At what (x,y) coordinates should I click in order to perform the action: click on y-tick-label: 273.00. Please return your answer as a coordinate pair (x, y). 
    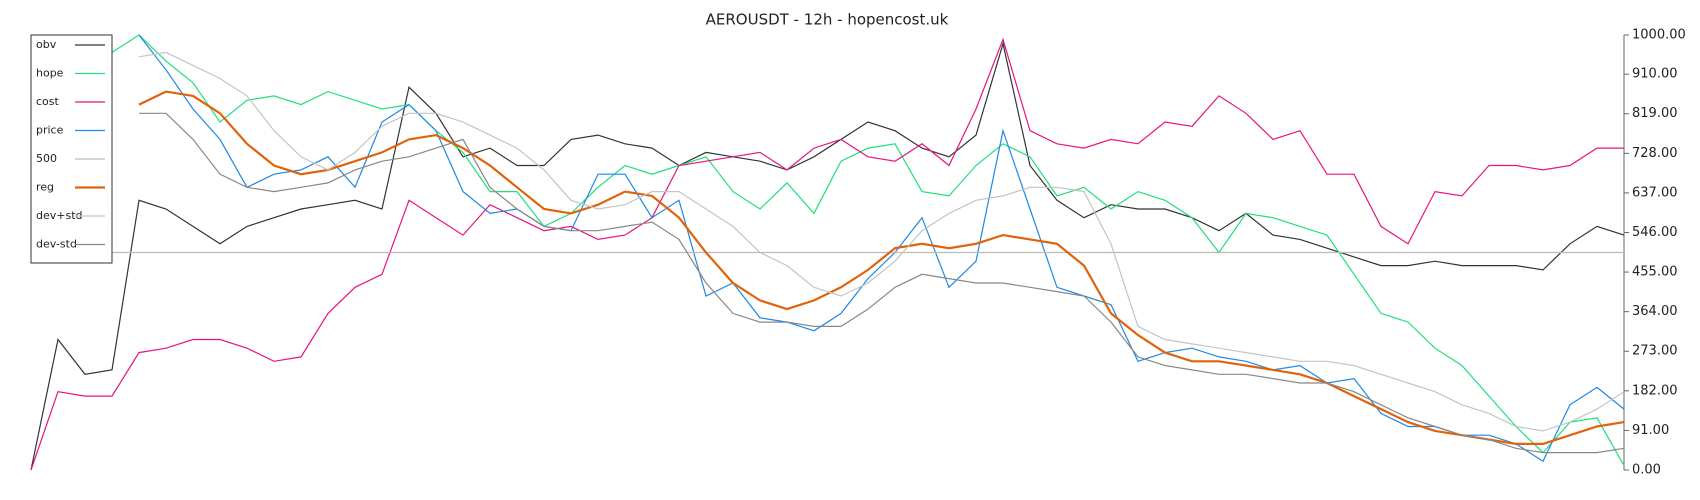
    Looking at the image, I should click on (1655, 351).